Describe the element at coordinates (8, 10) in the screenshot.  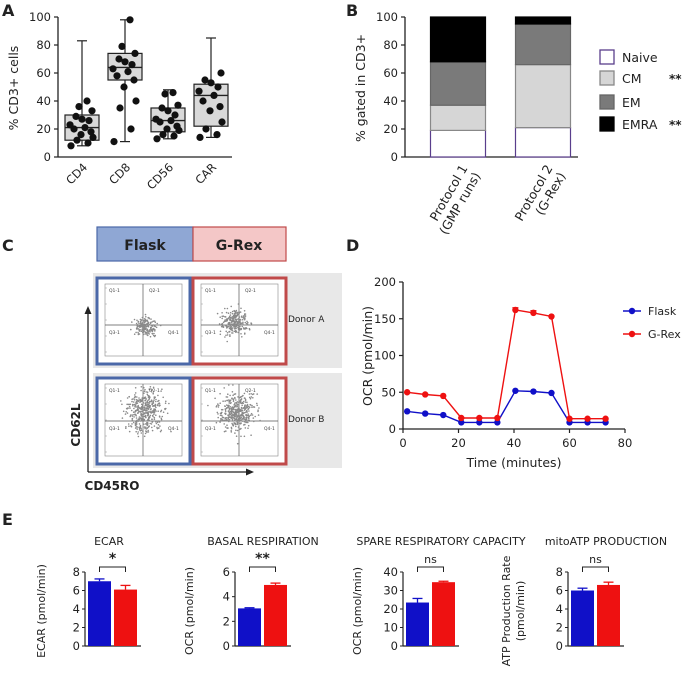
I see `panel-label-a: A` at that location.